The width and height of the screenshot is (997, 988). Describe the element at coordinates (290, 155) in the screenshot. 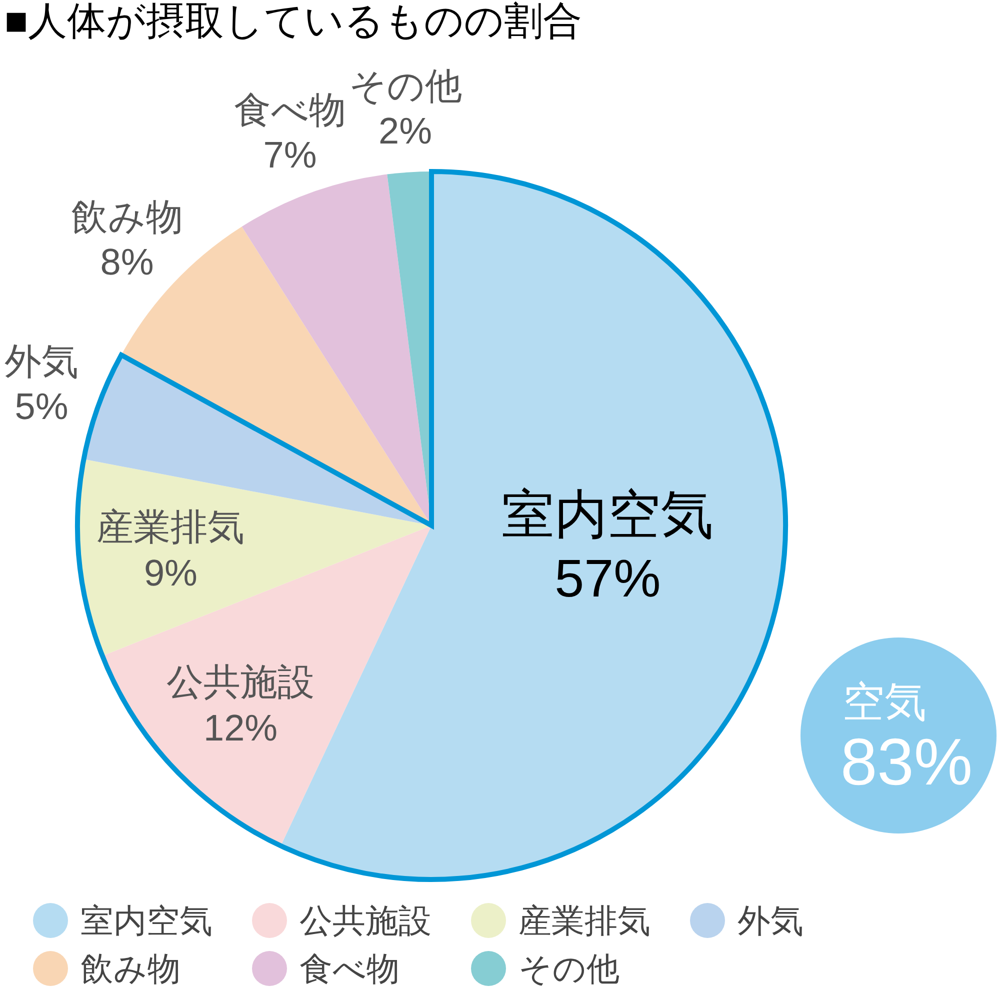

I see `data-label: 7%` at that location.